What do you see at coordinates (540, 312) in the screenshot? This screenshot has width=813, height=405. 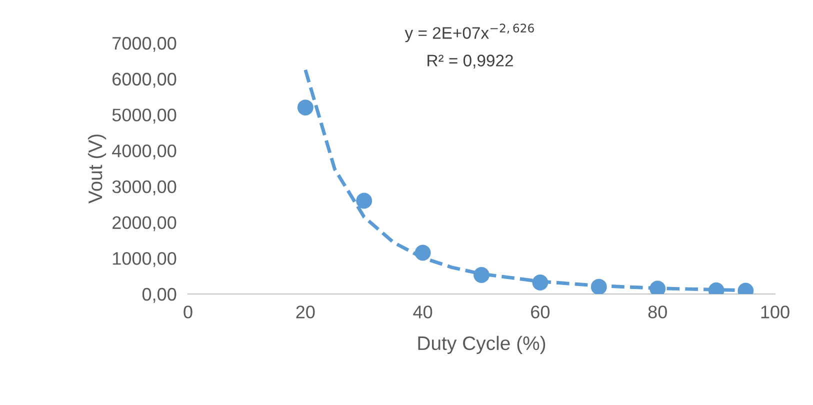 I see `x-tick-label: 60` at bounding box center [540, 312].